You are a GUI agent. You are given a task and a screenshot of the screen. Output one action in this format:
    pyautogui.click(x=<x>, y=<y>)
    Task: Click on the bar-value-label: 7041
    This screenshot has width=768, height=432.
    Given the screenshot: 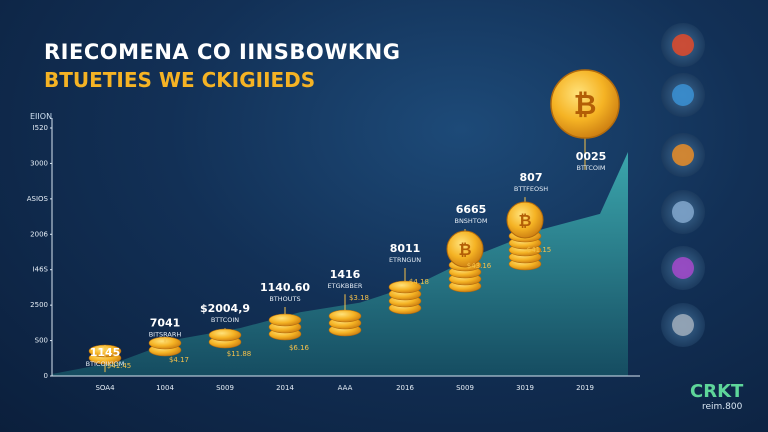 What is the action you would take?
    pyautogui.click(x=165, y=322)
    